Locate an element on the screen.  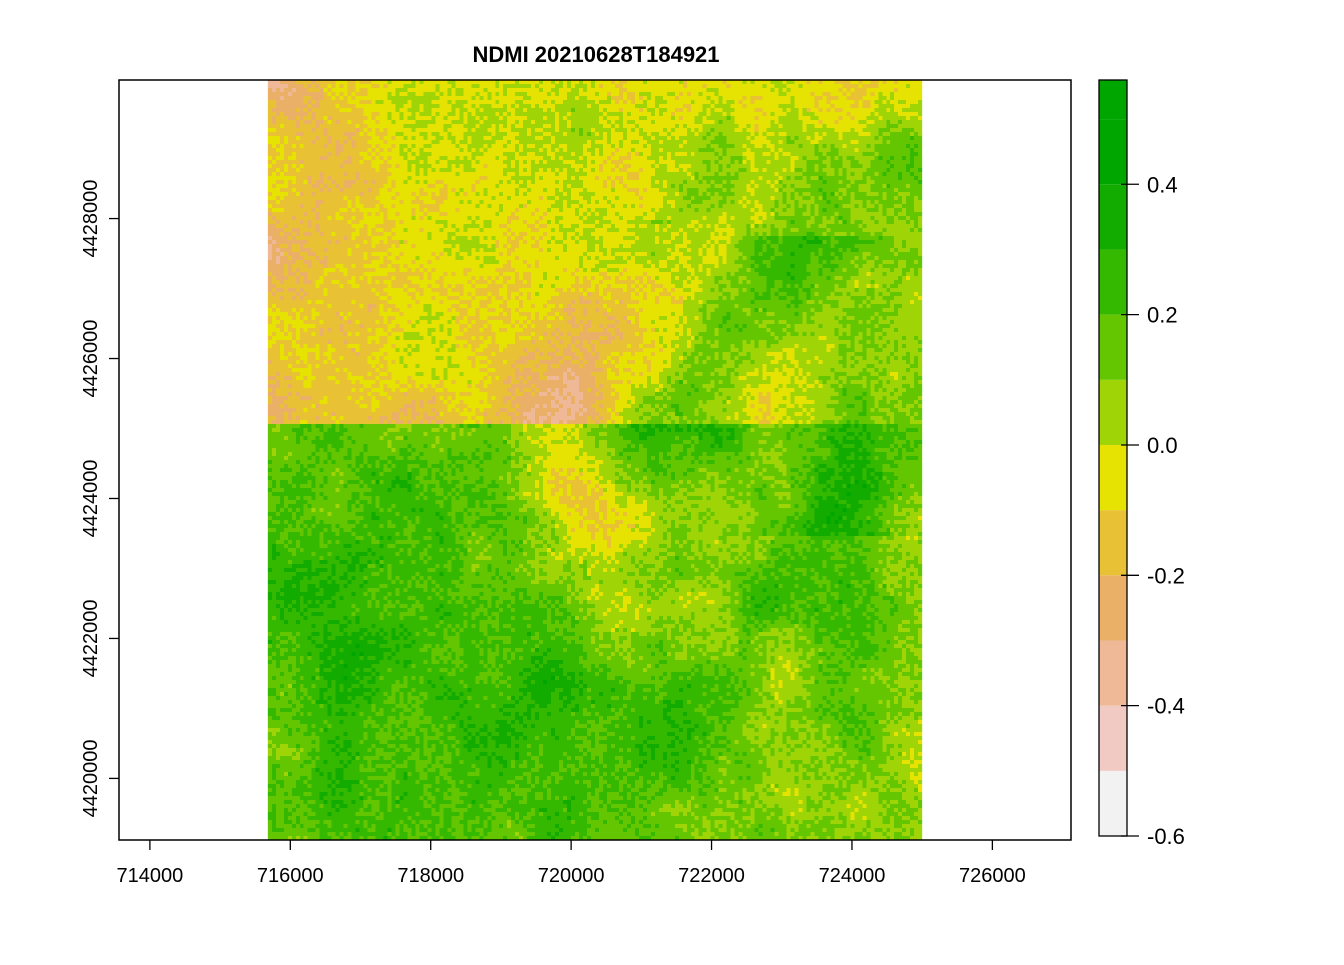
y-tick-label: 4422000 is located at coordinates (91, 639).